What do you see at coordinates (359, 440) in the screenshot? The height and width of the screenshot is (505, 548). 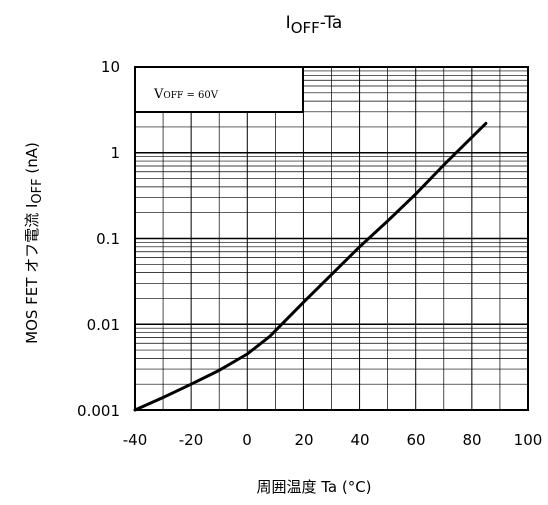 I see `x-tick-label: 40` at bounding box center [359, 440].